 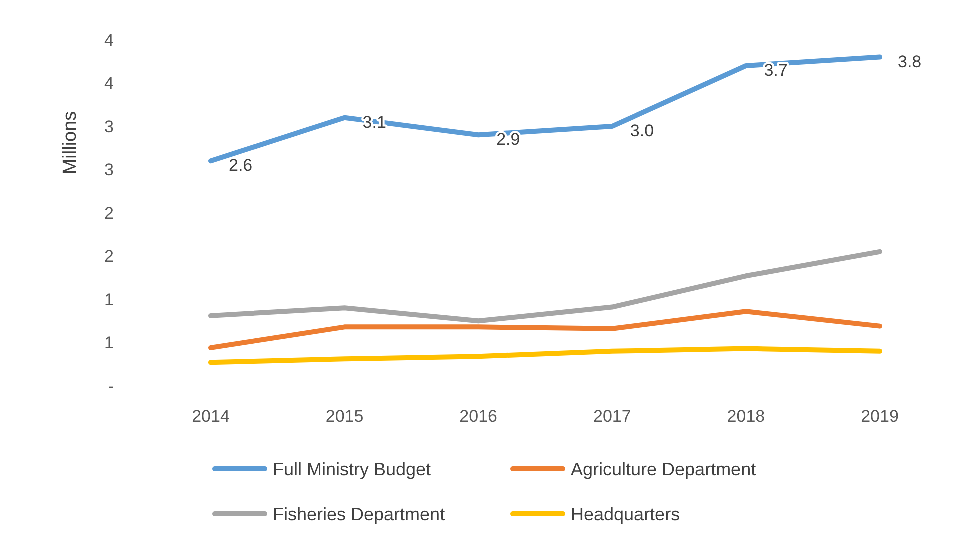 I want to click on data-label: 3.0, so click(x=642, y=131).